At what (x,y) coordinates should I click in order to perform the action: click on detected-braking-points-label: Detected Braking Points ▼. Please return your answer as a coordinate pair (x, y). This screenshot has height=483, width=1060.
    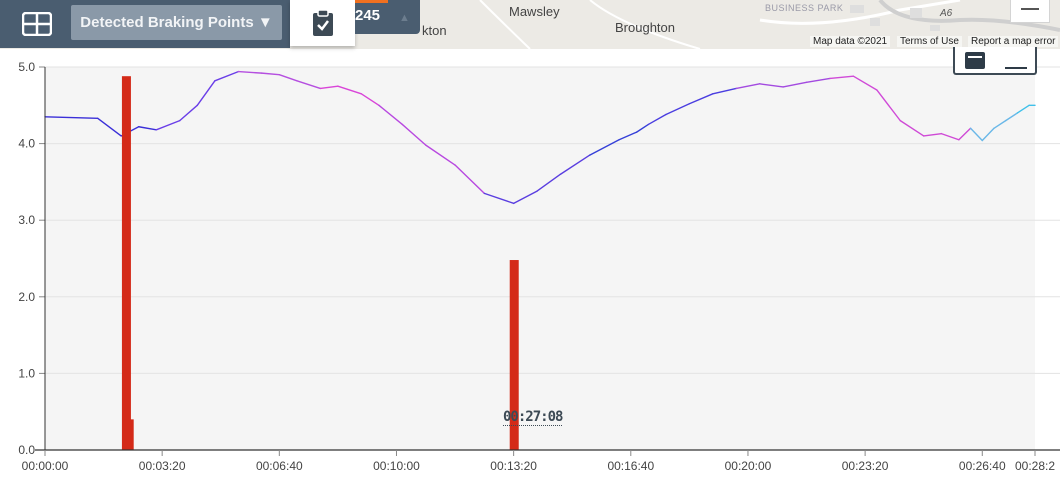
    Looking at the image, I should click on (176, 22).